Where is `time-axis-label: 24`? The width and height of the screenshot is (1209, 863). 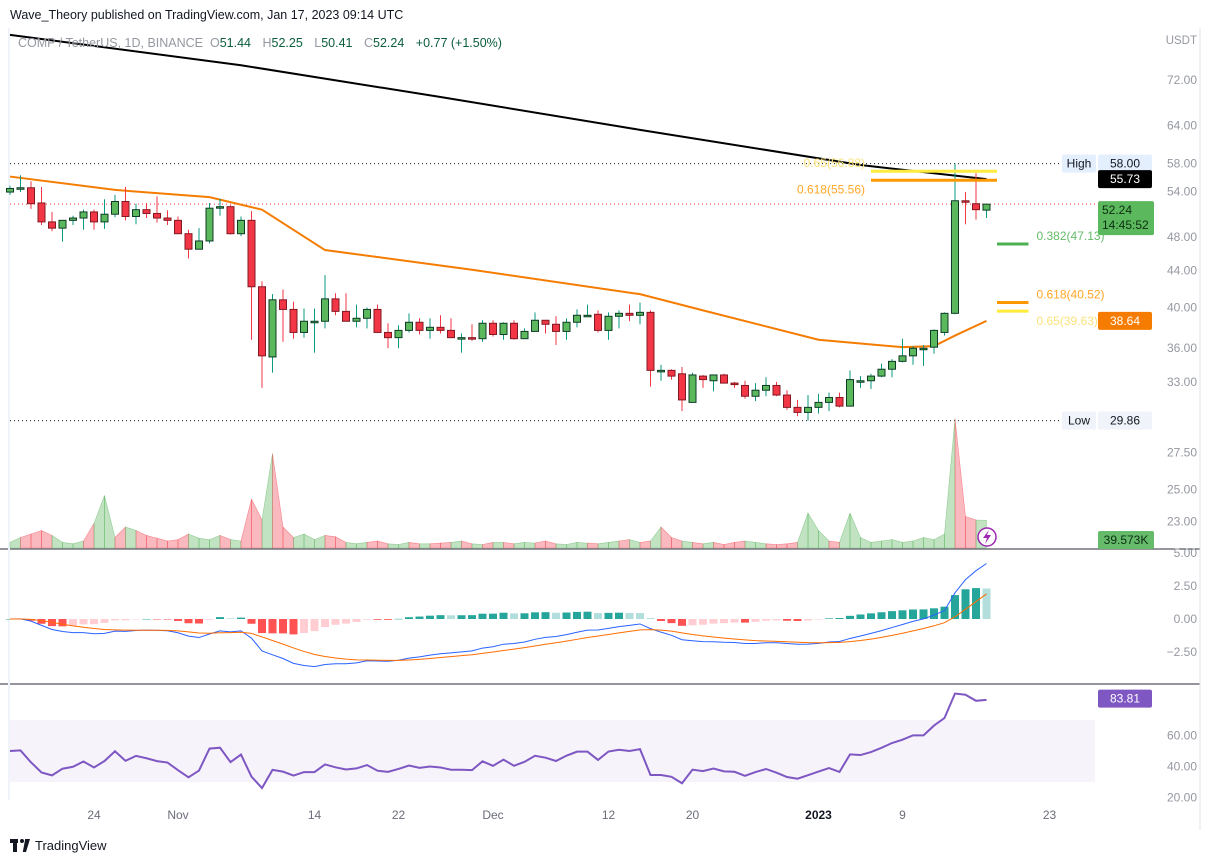
time-axis-label: 24 is located at coordinates (94, 815).